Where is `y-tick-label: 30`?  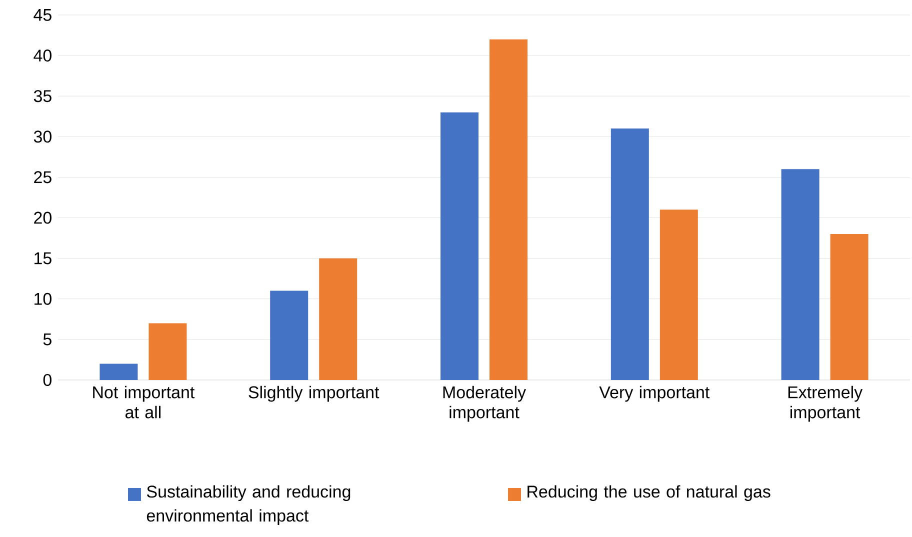
y-tick-label: 30 is located at coordinates (43, 136).